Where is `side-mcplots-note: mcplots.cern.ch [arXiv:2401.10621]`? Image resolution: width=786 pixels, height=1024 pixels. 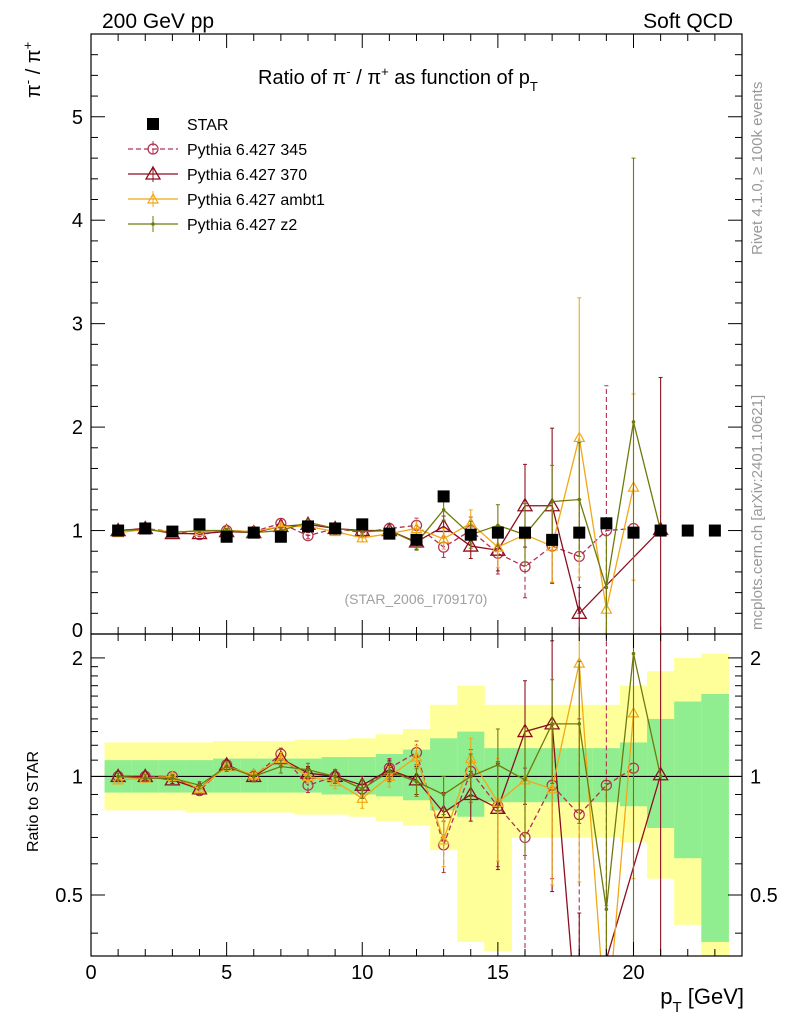 side-mcplots-note: mcplots.cern.ch [arXiv:2401.10621] is located at coordinates (757, 512).